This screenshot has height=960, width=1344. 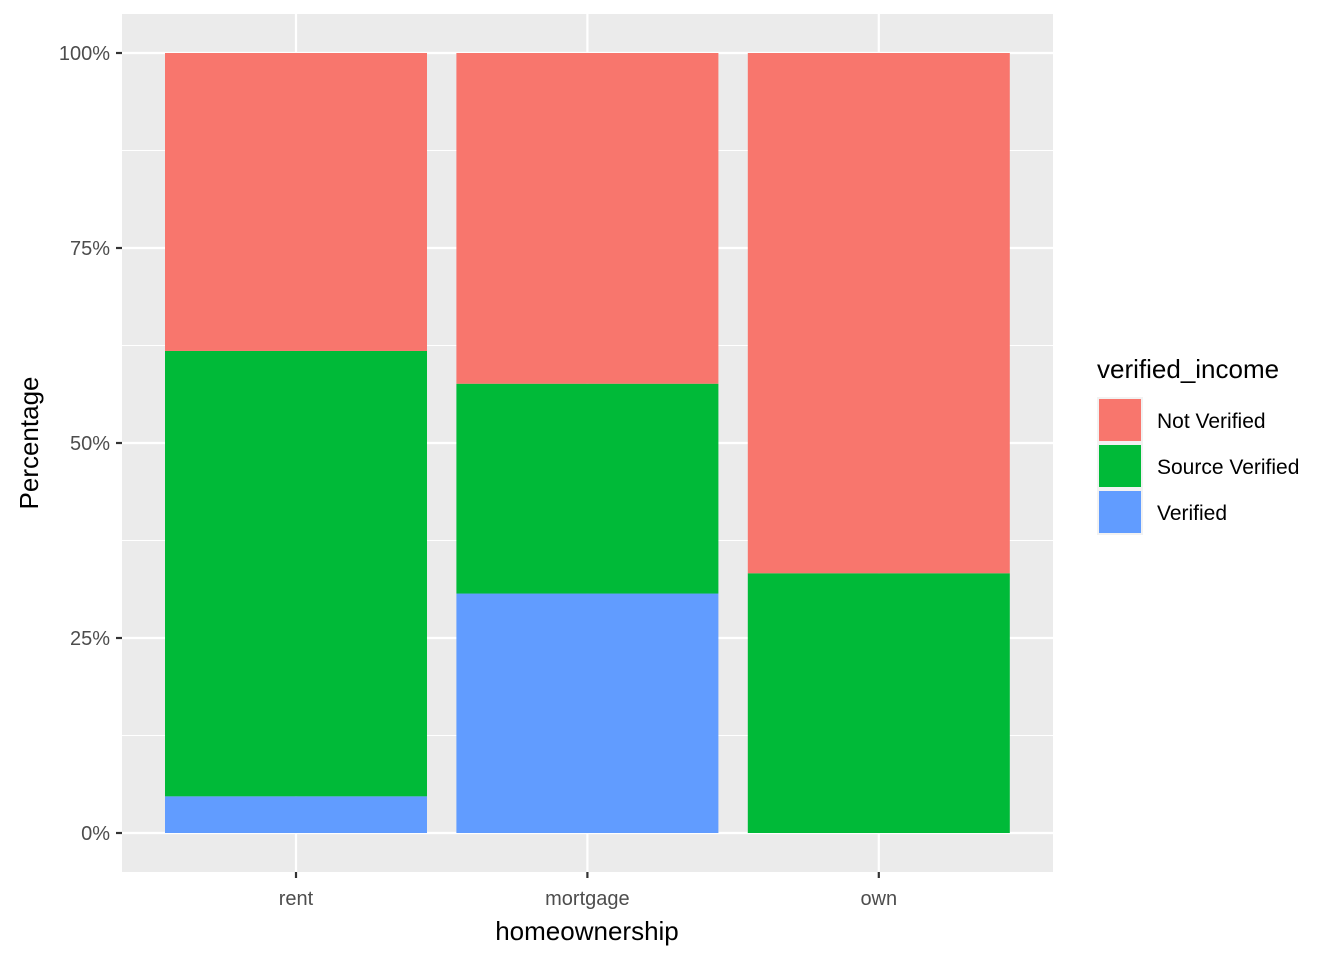 I want to click on y-tick-label: 50%, so click(x=90, y=444).